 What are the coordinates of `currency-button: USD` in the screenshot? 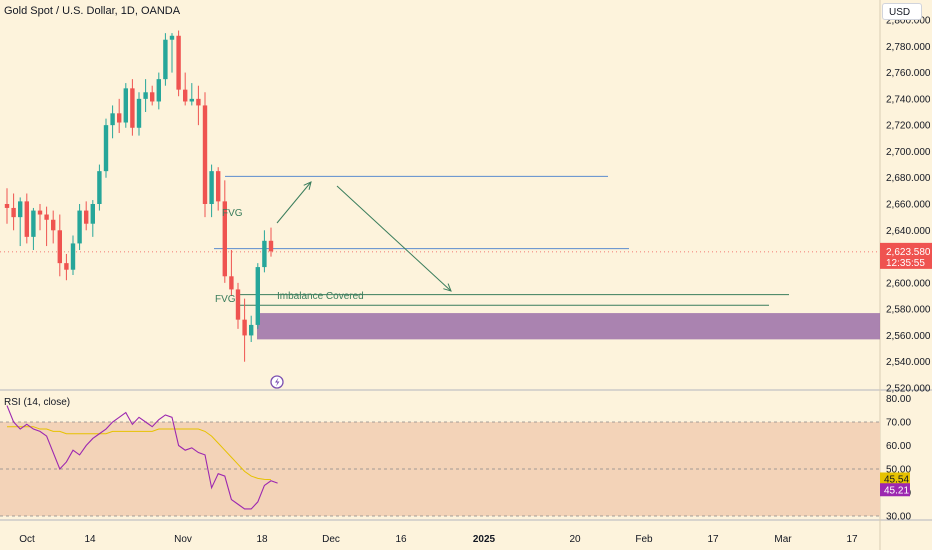 It's located at (902, 11).